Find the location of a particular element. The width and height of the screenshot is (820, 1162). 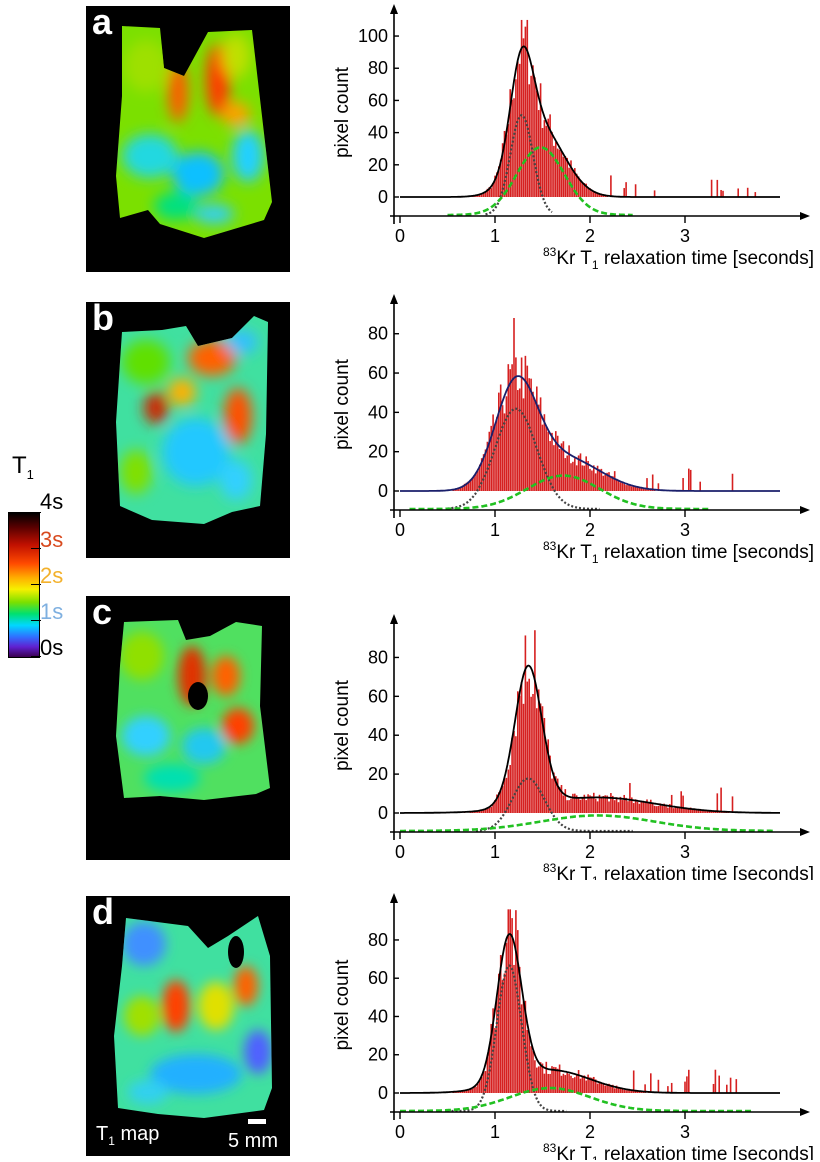

x-tick-label: 3 is located at coordinates (685, 530).